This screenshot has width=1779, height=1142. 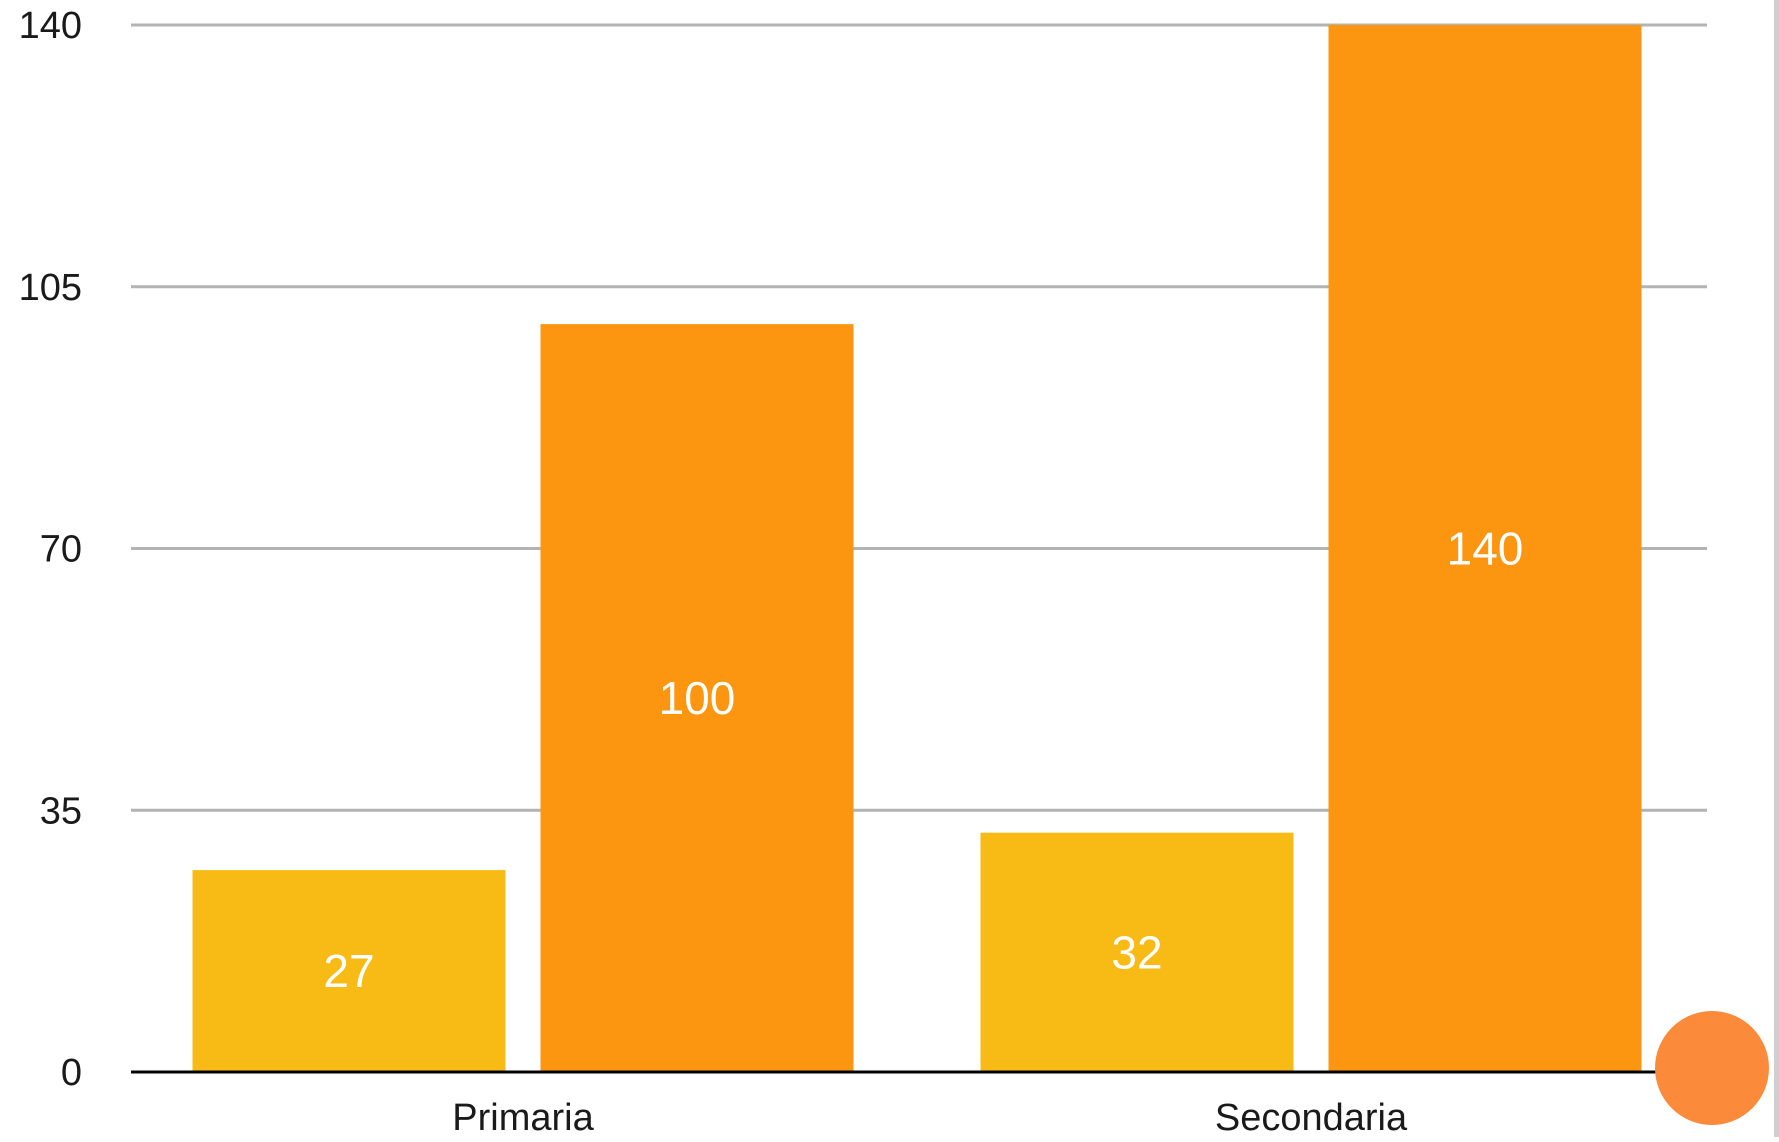 What do you see at coordinates (1311, 1117) in the screenshot?
I see `x-category-label: Secondaria` at bounding box center [1311, 1117].